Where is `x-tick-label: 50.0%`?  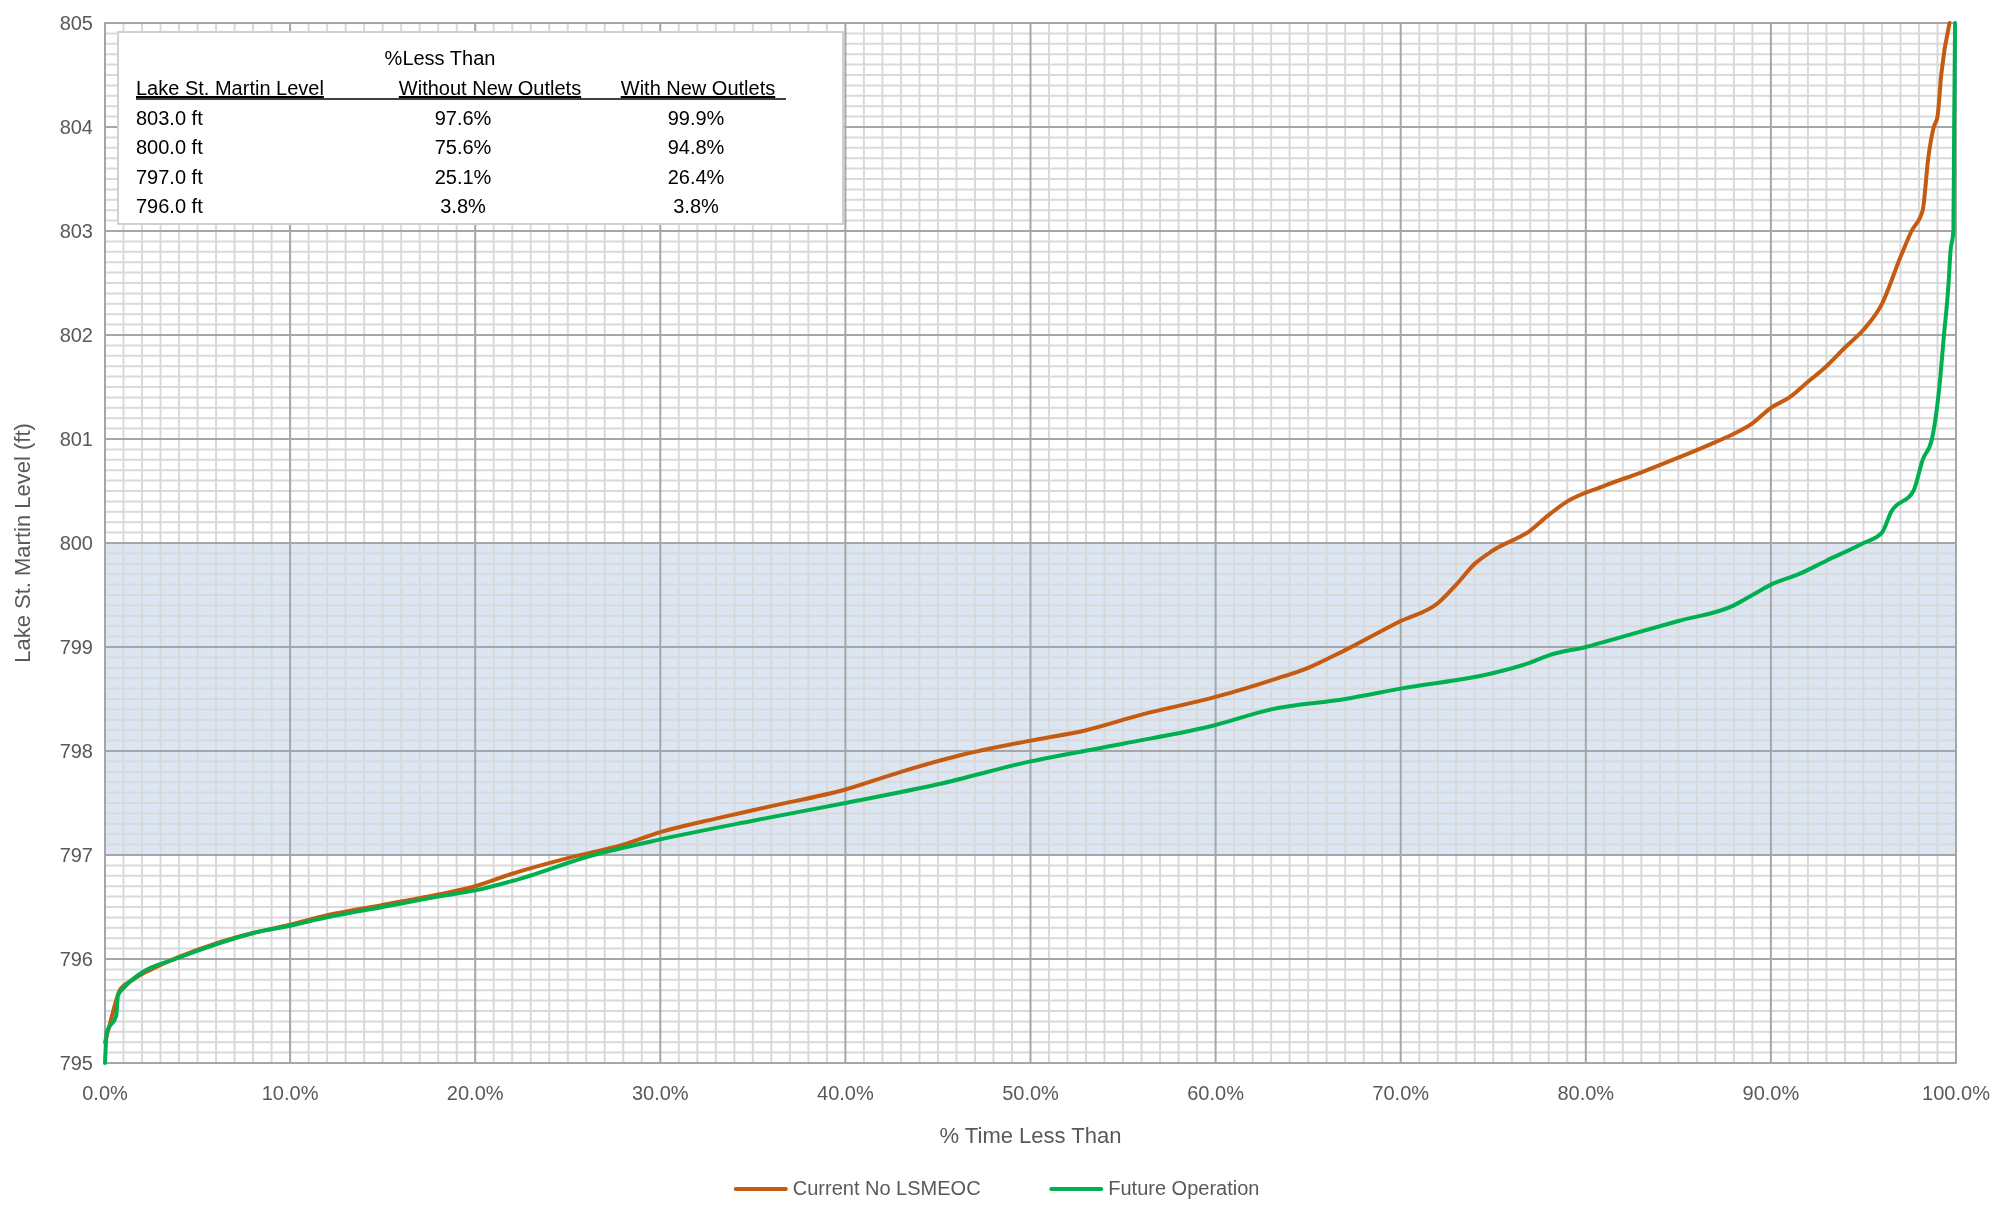 x-tick-label: 50.0% is located at coordinates (1031, 1093).